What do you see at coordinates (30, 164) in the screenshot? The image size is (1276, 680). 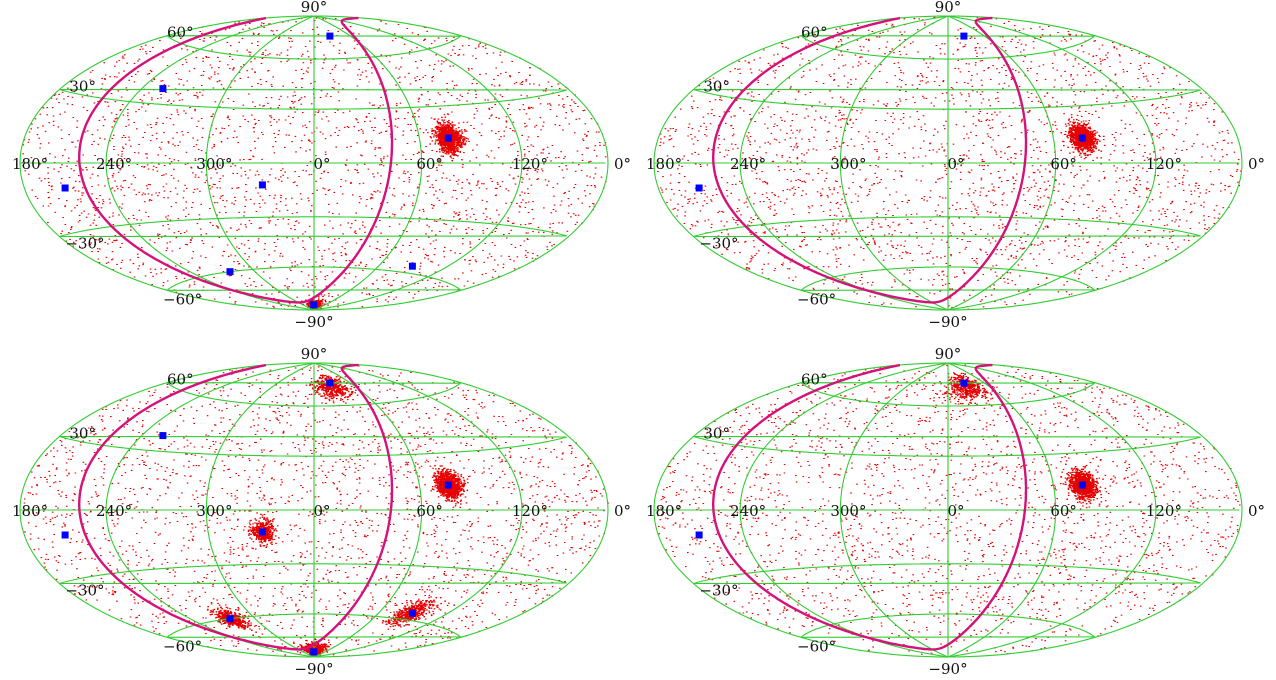 I see `label-lon-180: 180°` at bounding box center [30, 164].